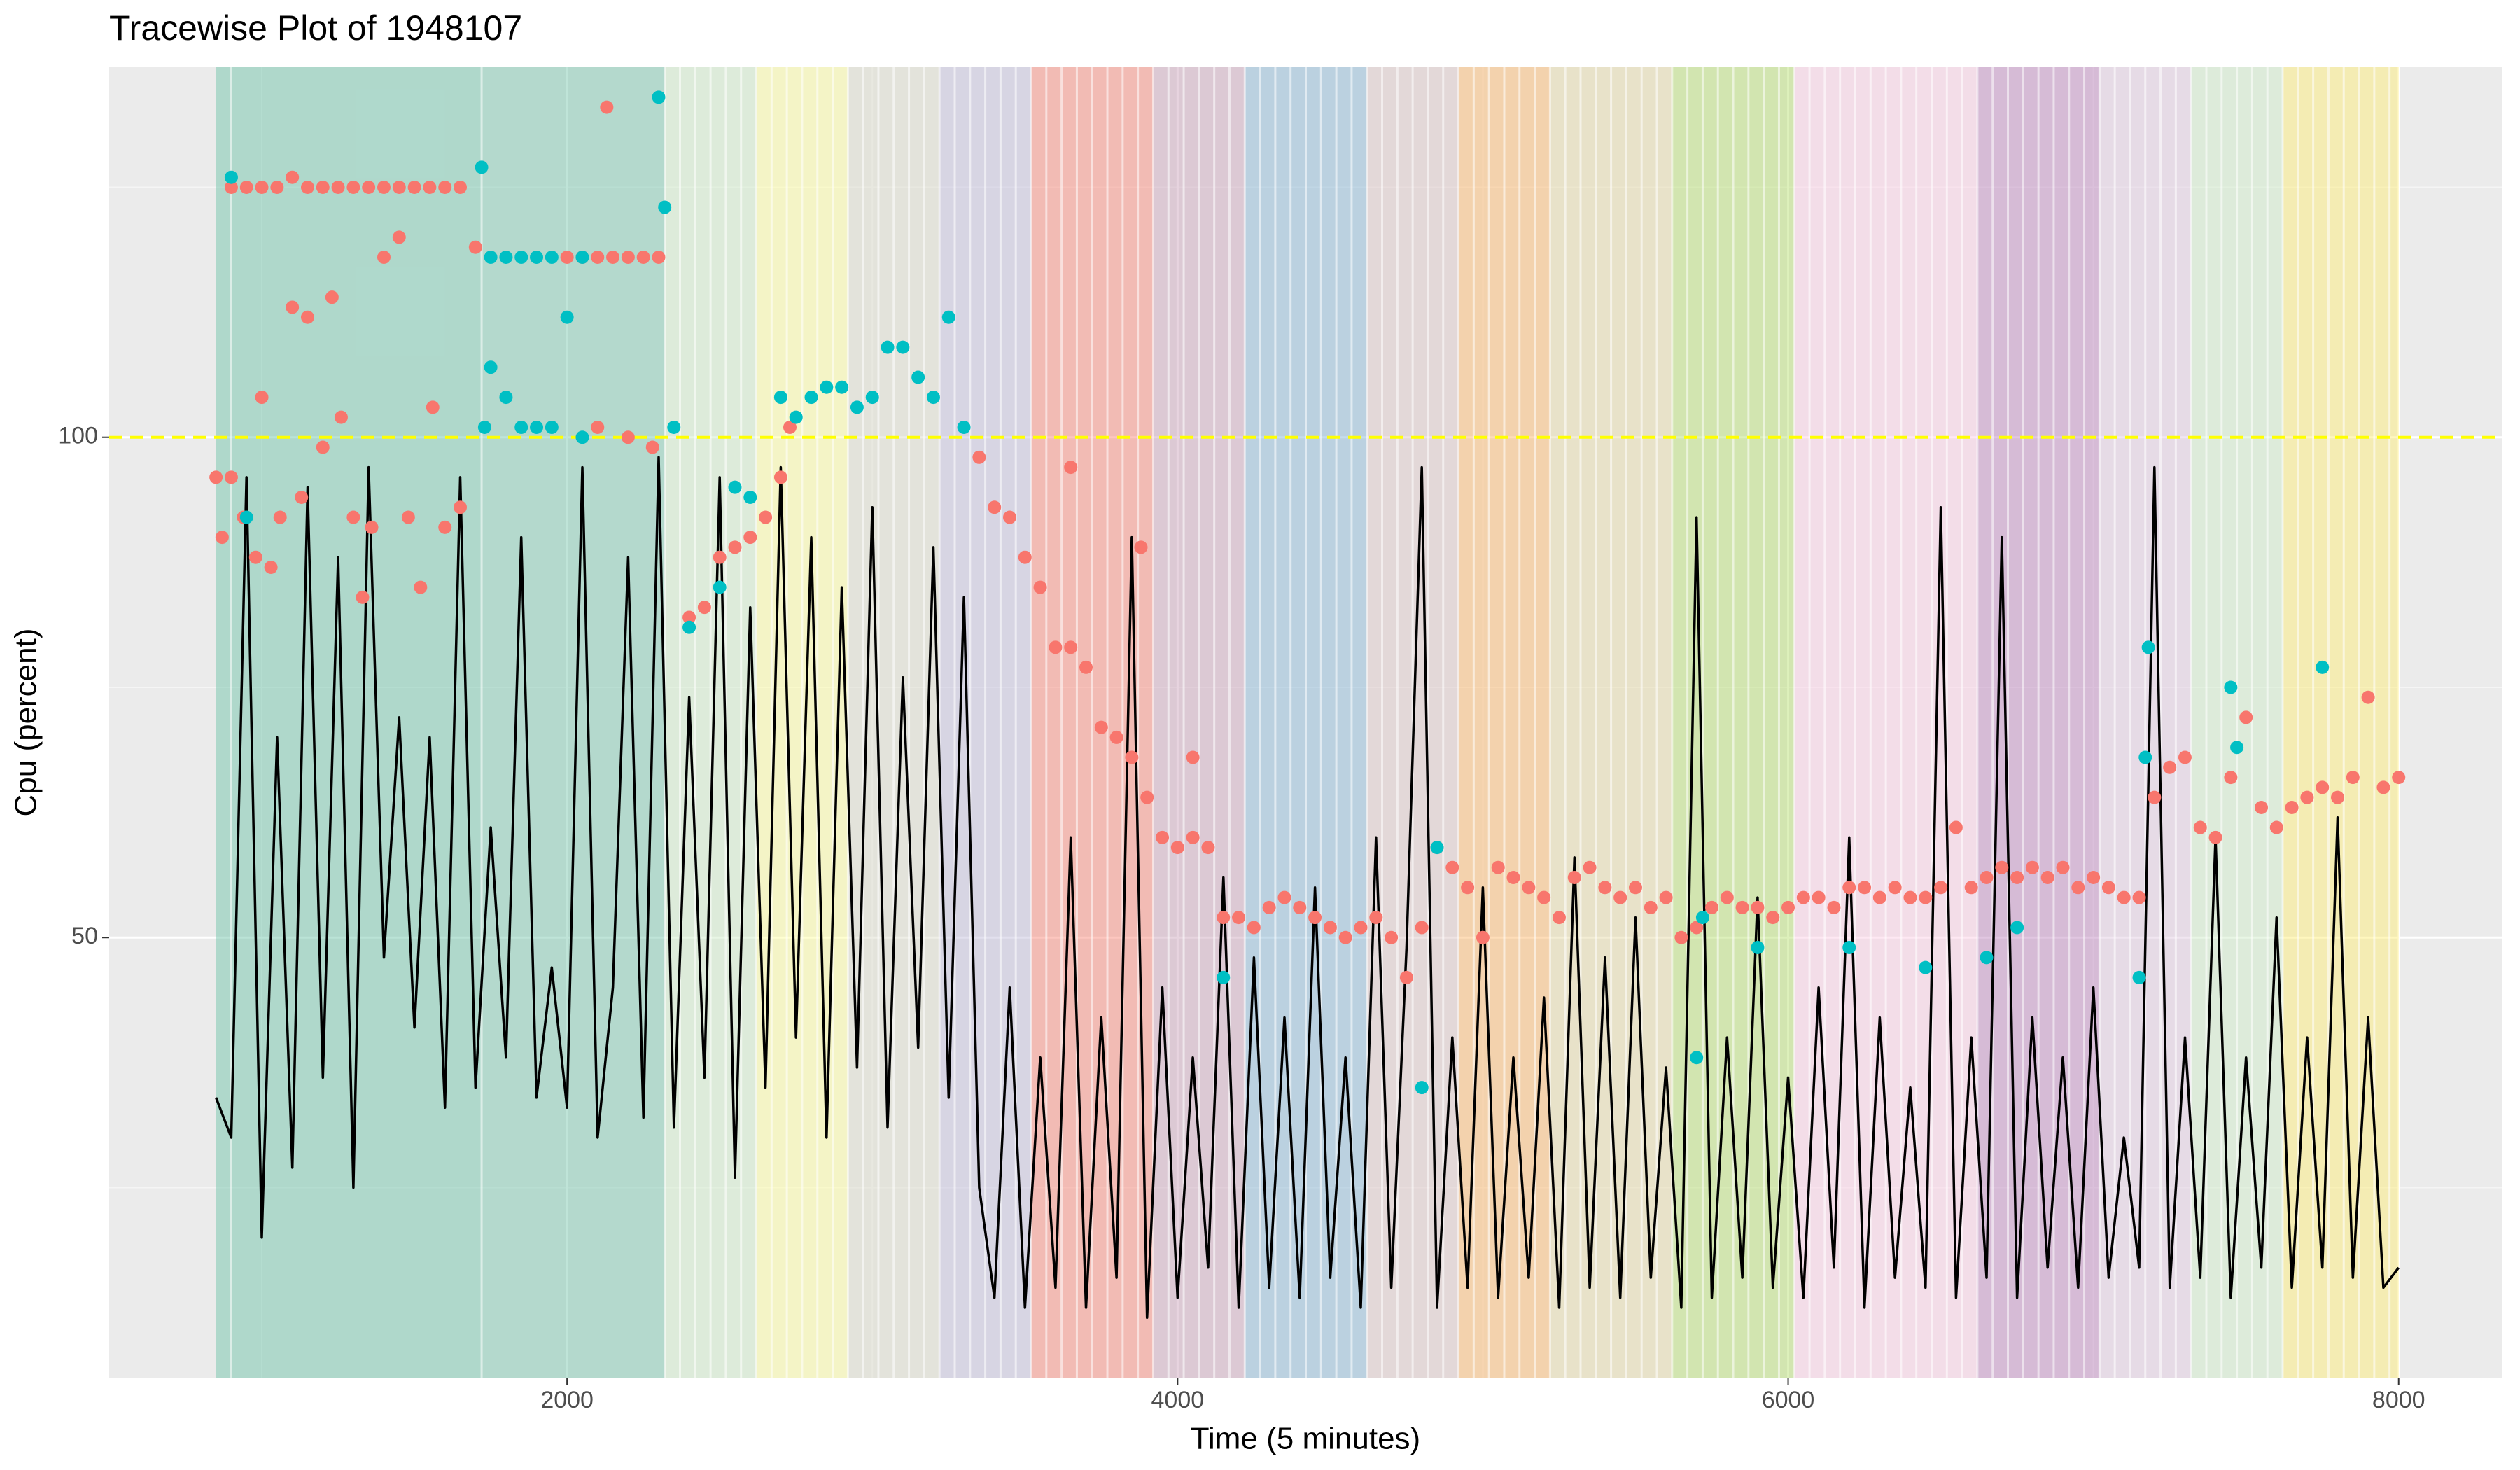 The height and width of the screenshot is (1470, 2520). What do you see at coordinates (2399, 1400) in the screenshot?
I see `x-tick-label: 8000` at bounding box center [2399, 1400].